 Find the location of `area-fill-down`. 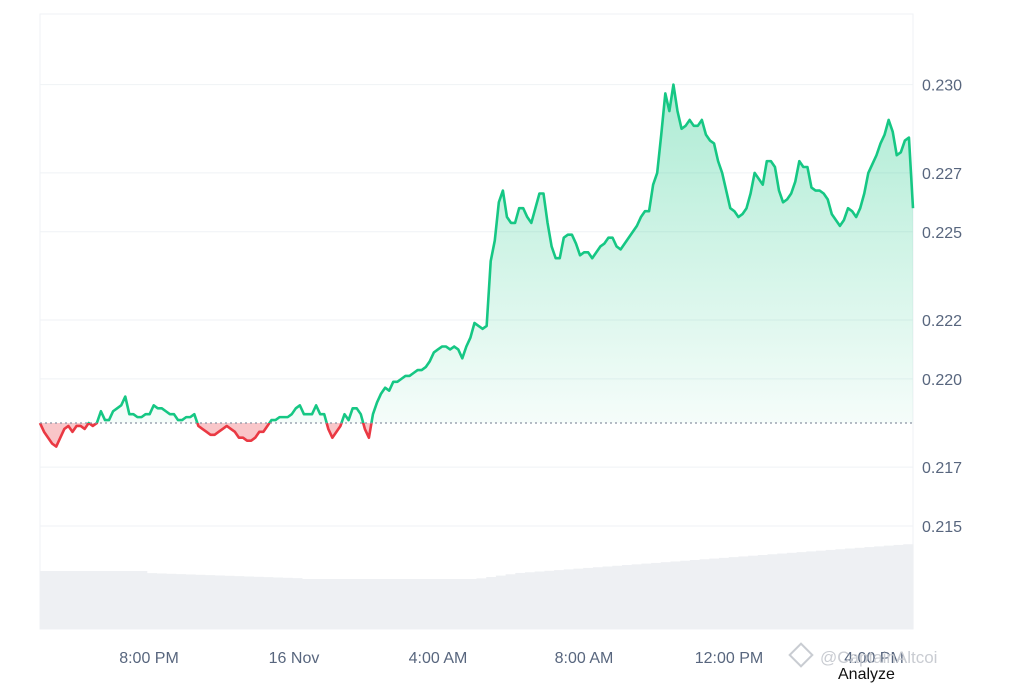

area-fill-down is located at coordinates (476, 435).